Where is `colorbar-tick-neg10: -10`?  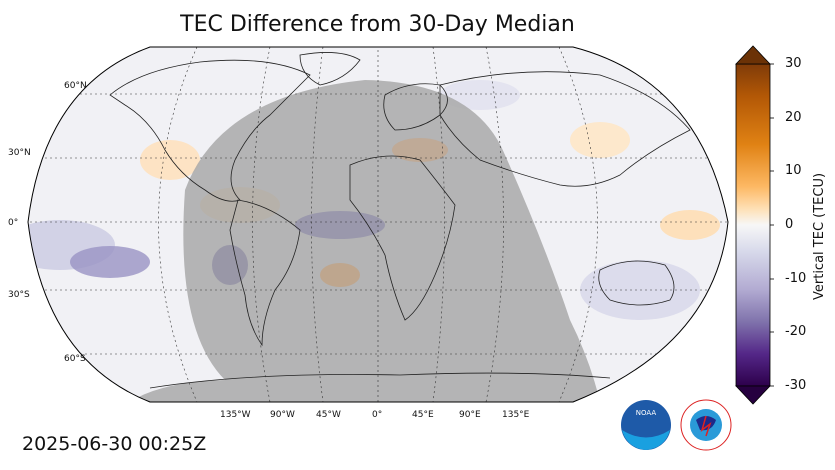 colorbar-tick-neg10: -10 is located at coordinates (796, 278).